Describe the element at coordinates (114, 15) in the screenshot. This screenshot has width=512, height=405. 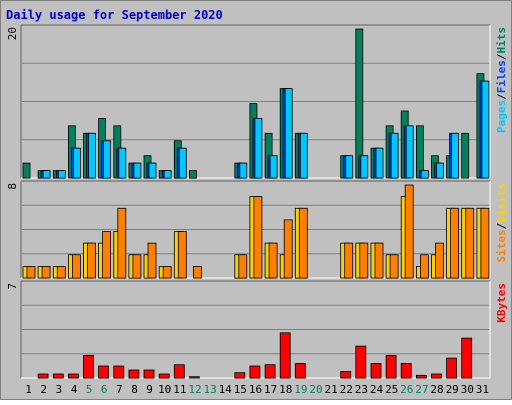
I see `chart-title: Daily usage for September 2020` at that location.